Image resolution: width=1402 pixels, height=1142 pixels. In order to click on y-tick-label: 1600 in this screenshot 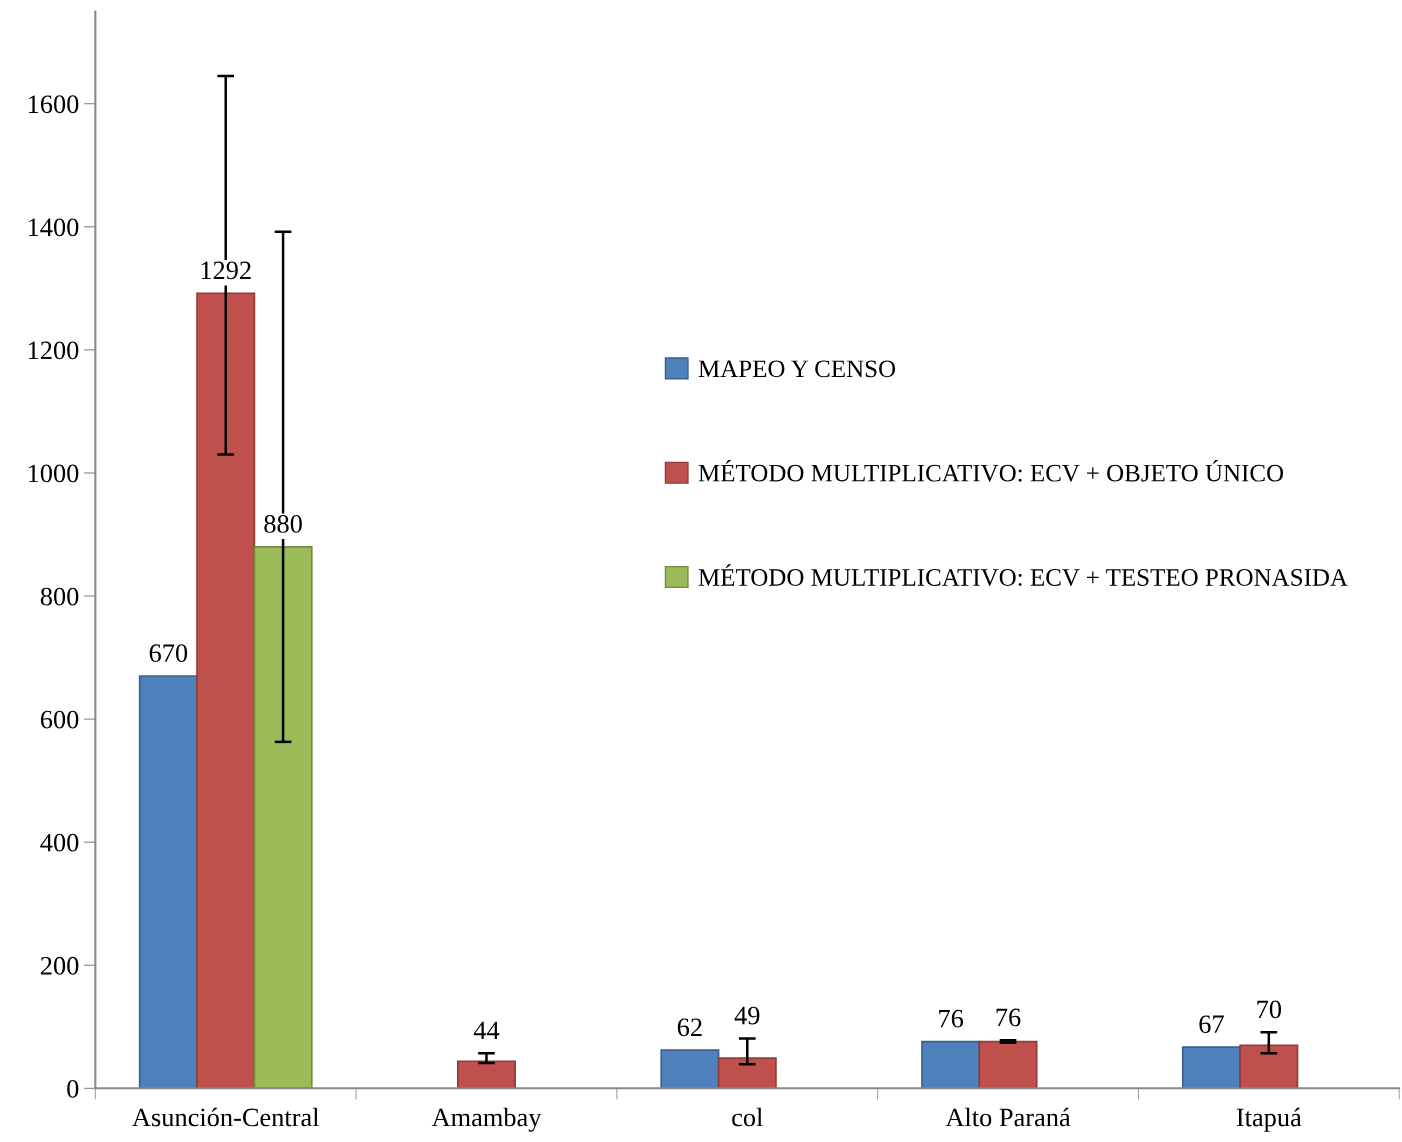, I will do `click(53, 104)`.